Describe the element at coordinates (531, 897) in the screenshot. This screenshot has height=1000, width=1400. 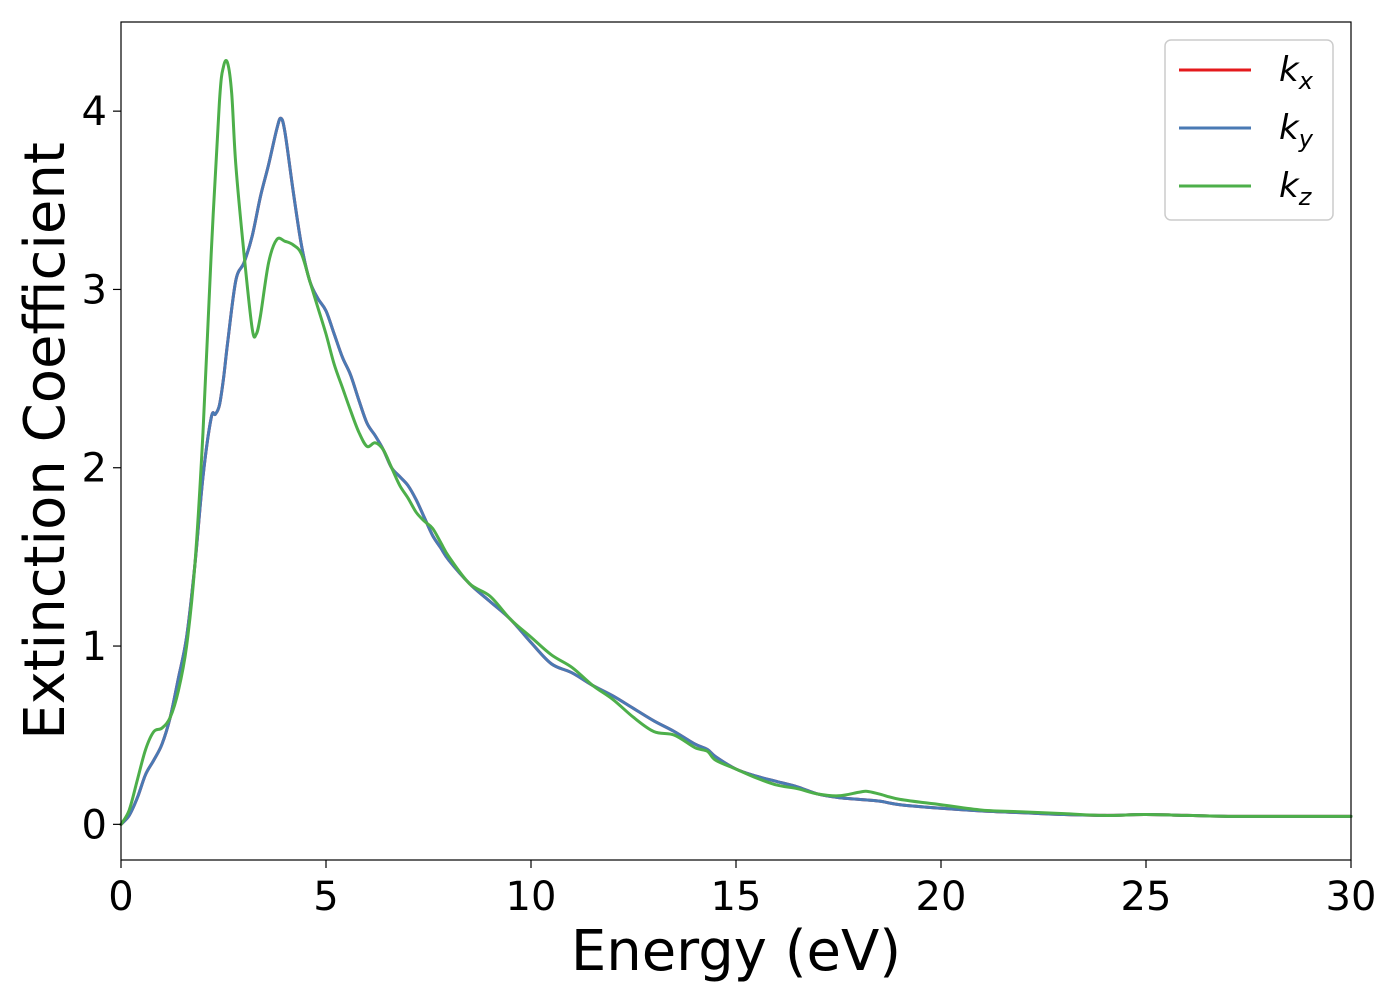
I see `x-tick-label: 10` at that location.